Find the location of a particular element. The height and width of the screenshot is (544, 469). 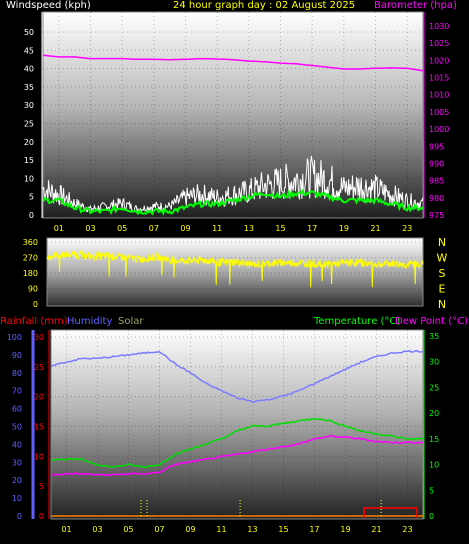

humidity-y-tick-label: 30 is located at coordinates (17, 462).